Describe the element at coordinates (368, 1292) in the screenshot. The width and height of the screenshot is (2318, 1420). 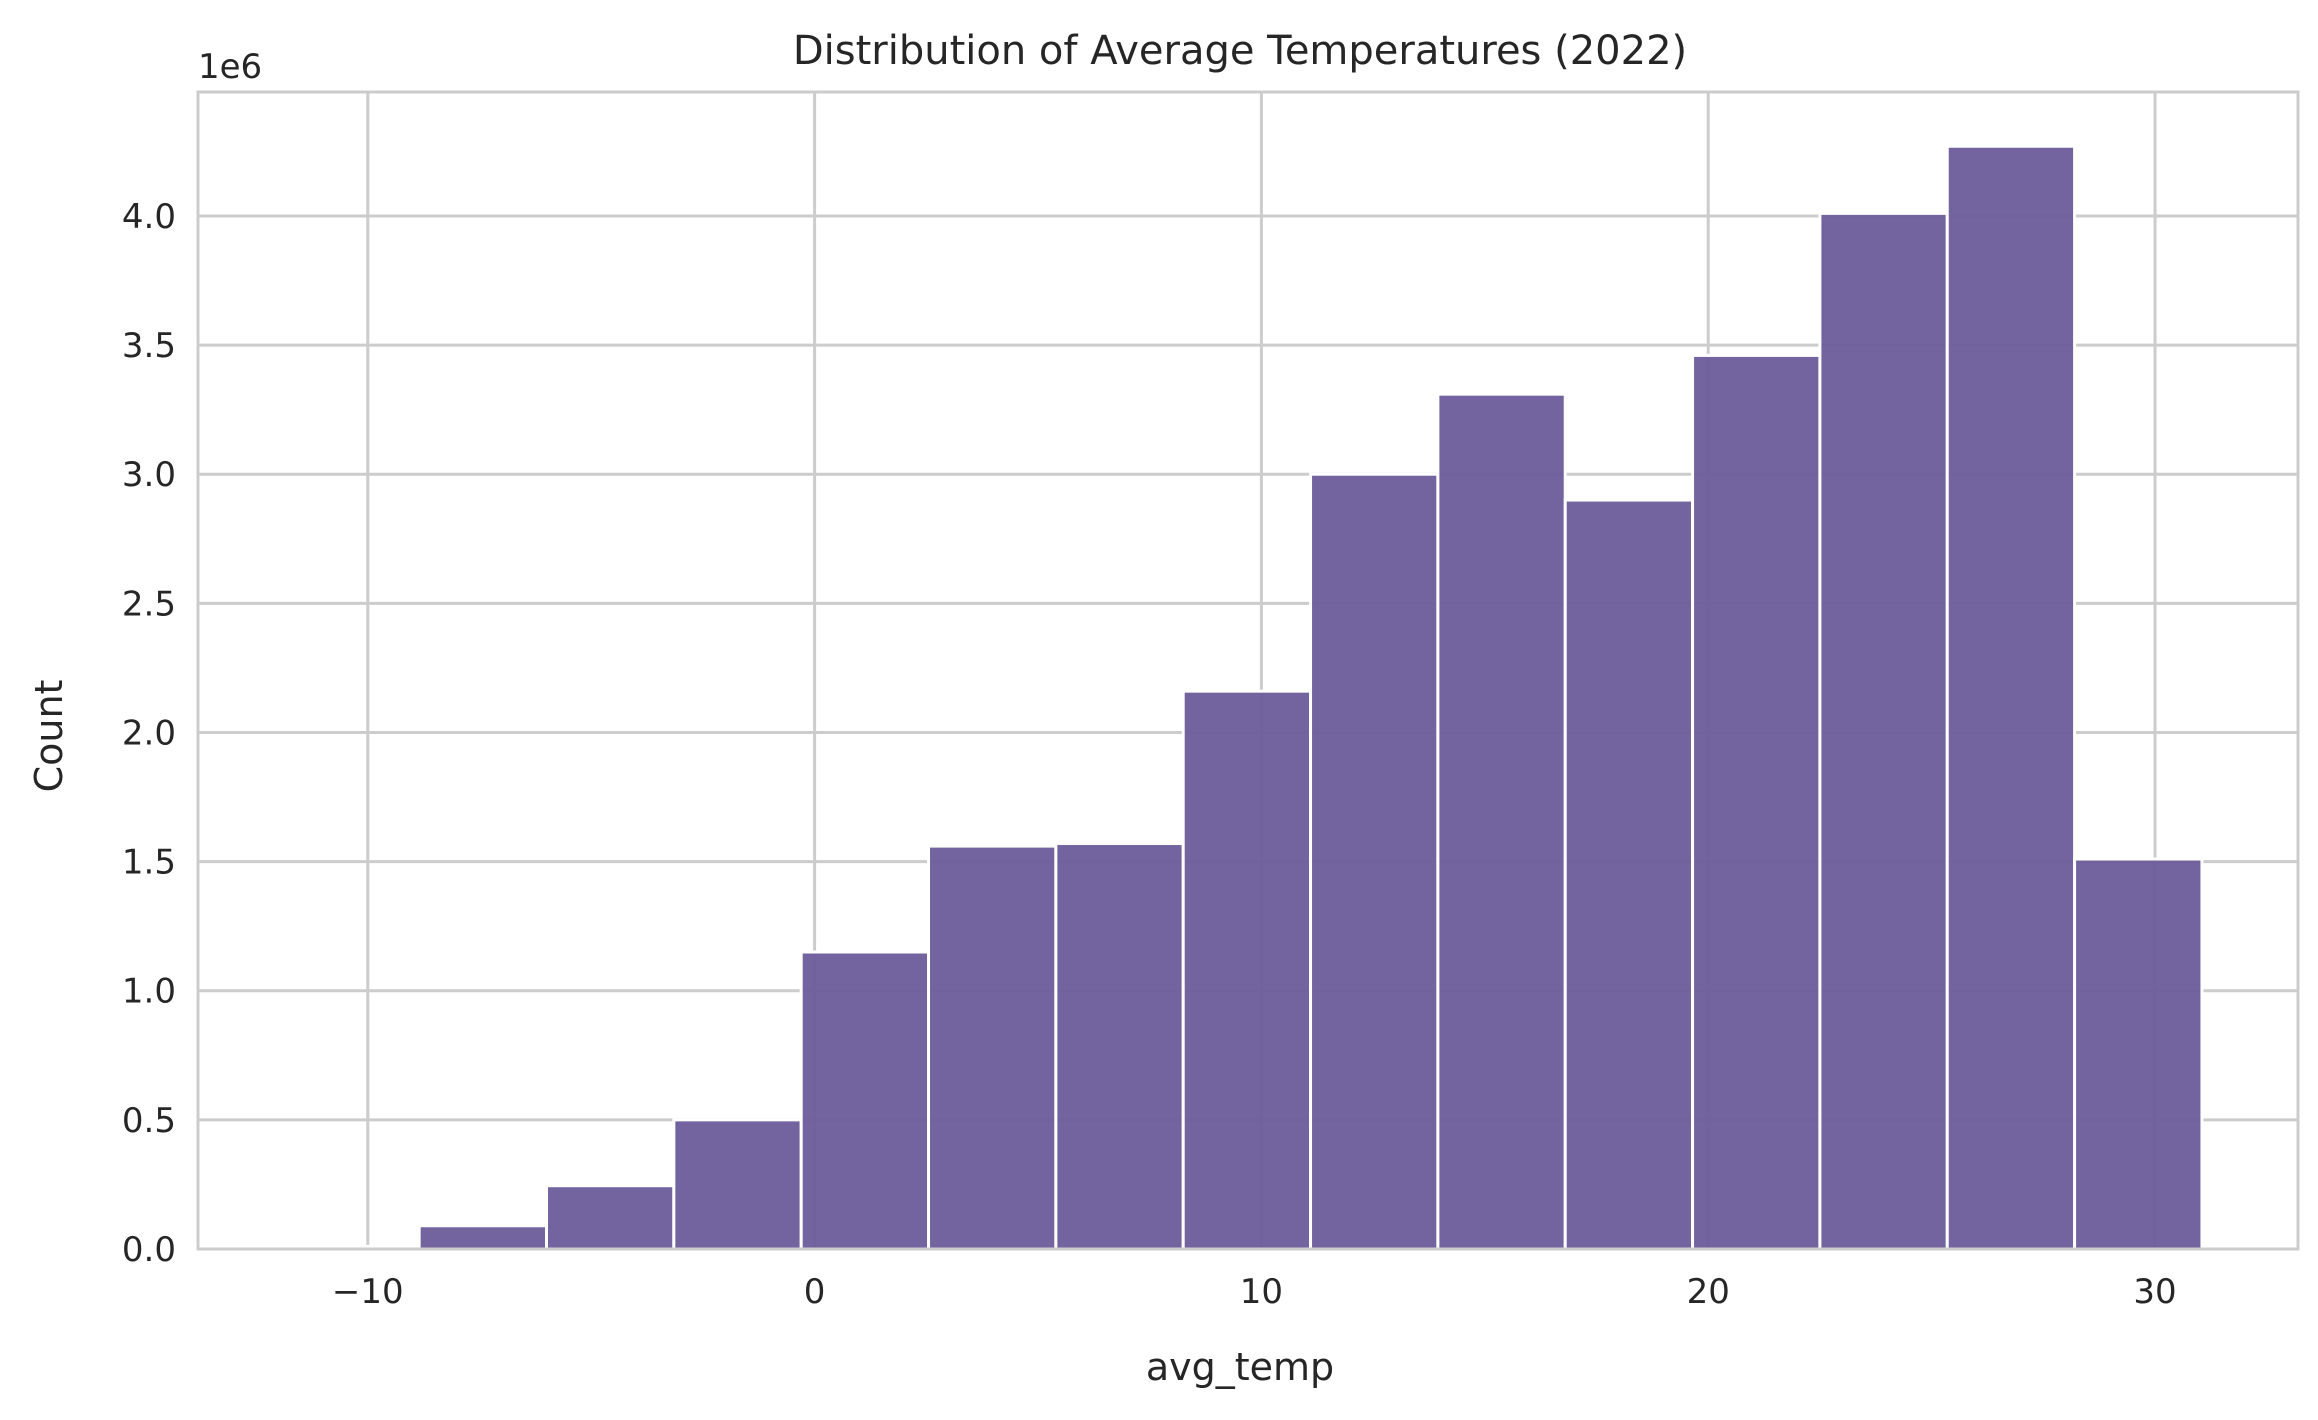
I see `x-tick-label: −10` at that location.